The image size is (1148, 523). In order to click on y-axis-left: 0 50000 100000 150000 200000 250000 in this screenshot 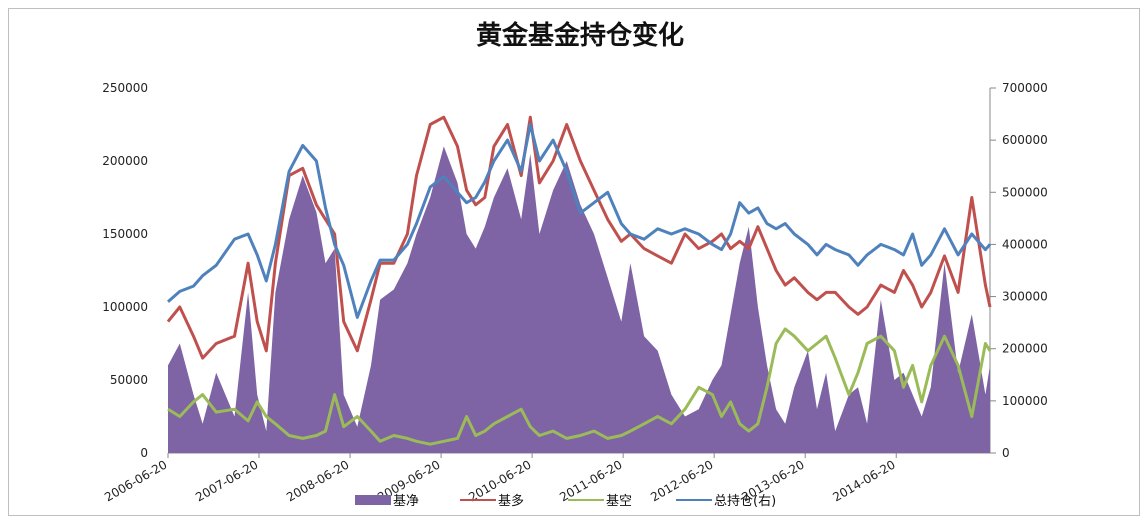, I will do `click(125, 270)`.